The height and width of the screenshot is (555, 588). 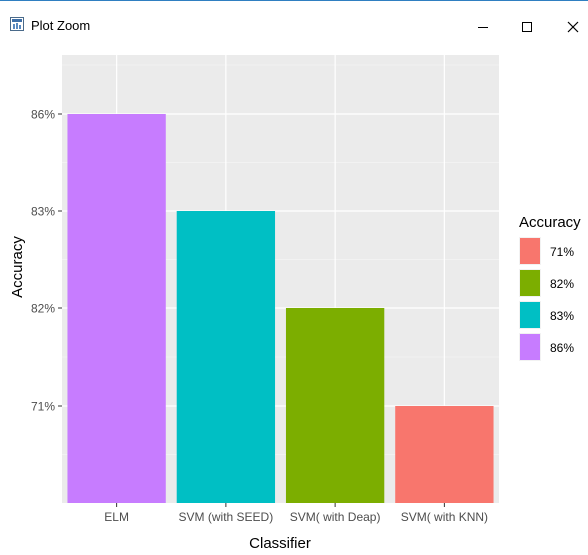 What do you see at coordinates (116, 517) in the screenshot?
I see `x-tick-label: ELM` at bounding box center [116, 517].